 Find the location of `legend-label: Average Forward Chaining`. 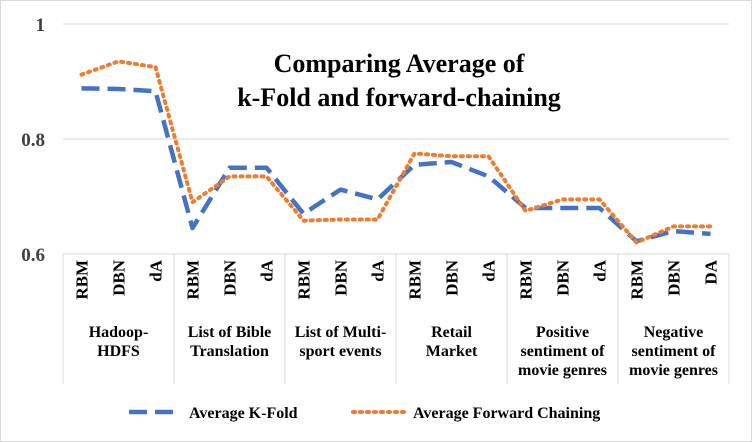

legend-label: Average Forward Chaining is located at coordinates (506, 413).